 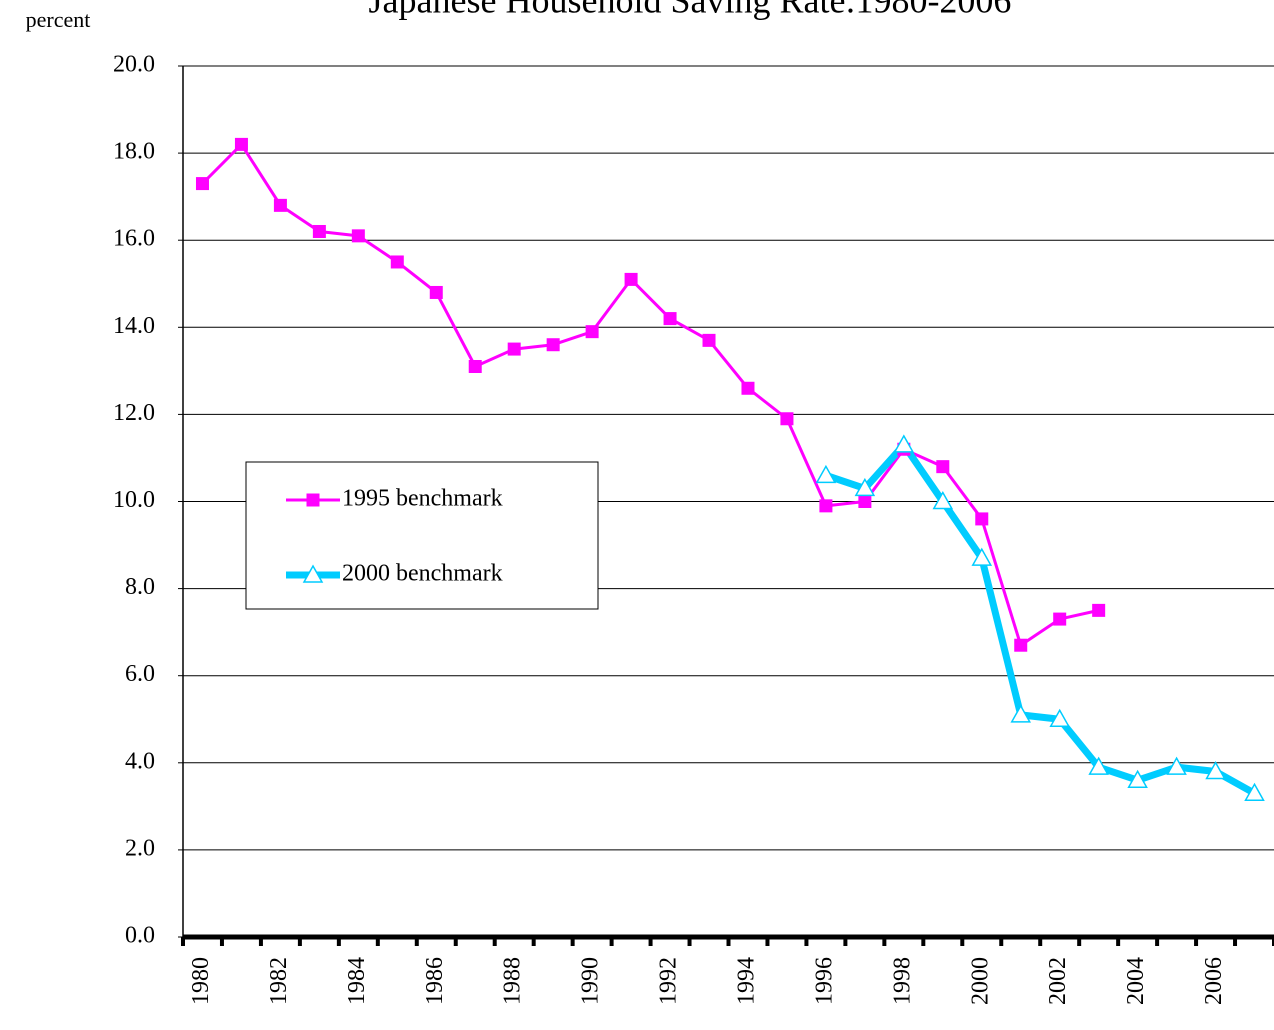 I want to click on series-line, so click(x=1040, y=619).